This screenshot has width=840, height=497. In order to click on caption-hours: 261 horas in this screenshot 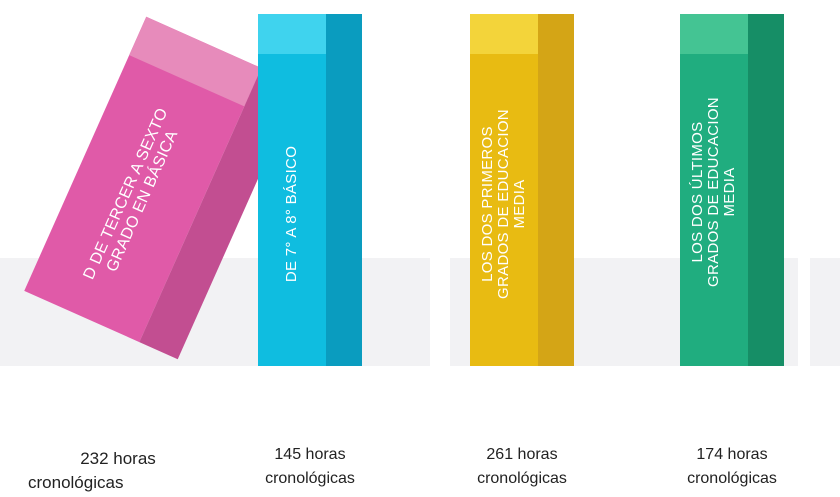, I will do `click(522, 454)`.